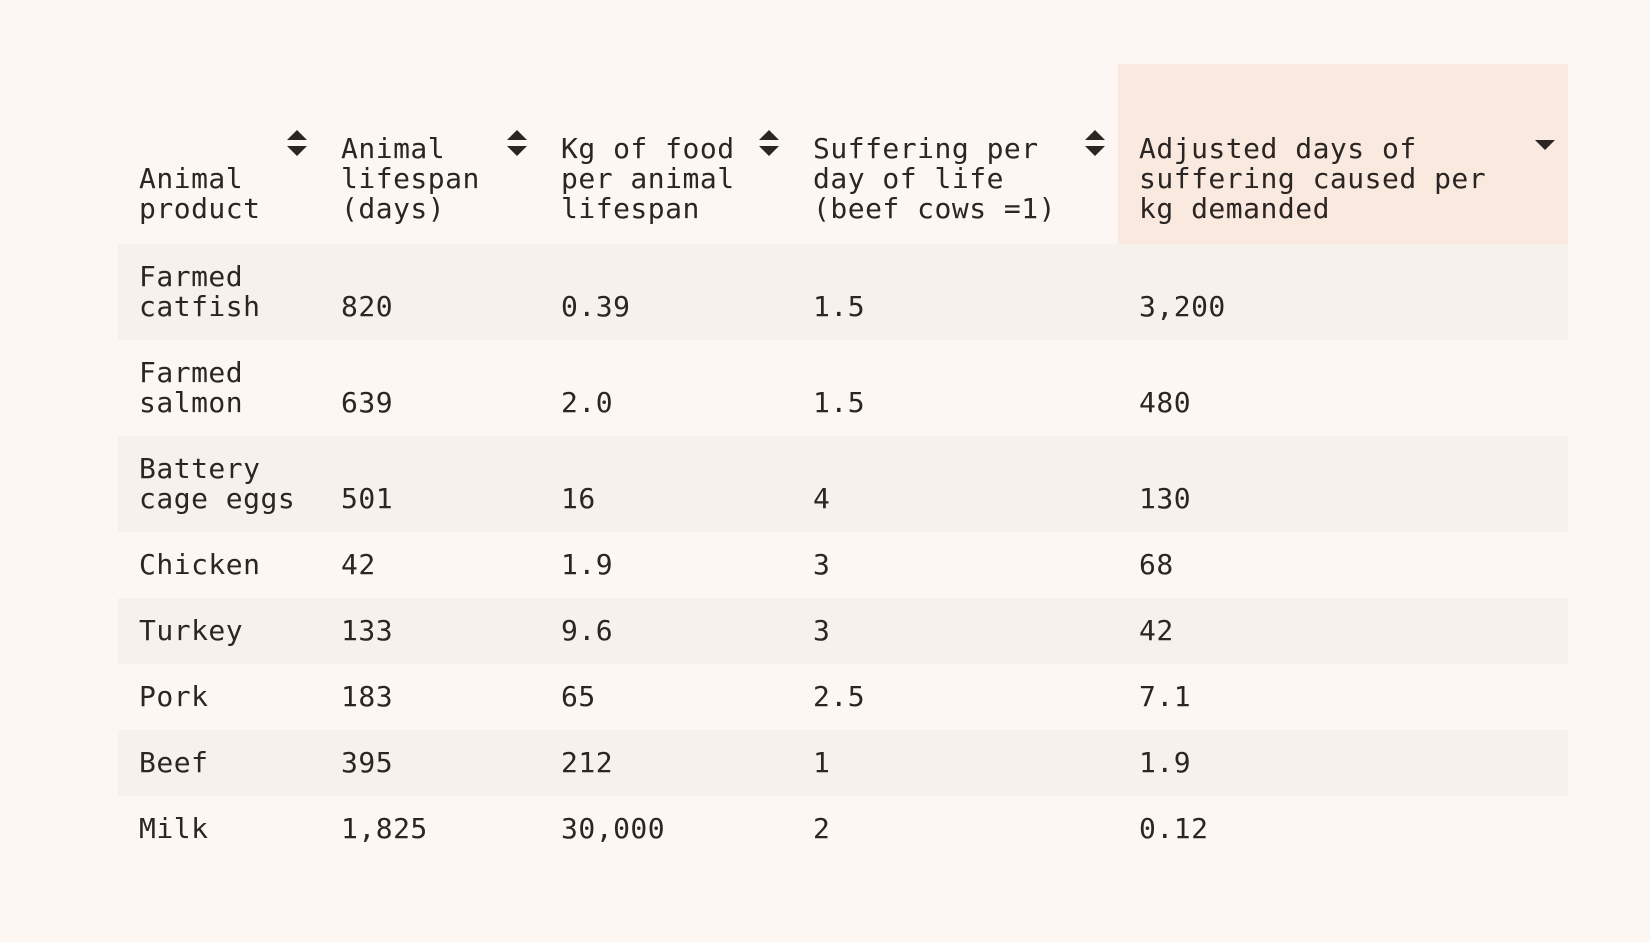 Image resolution: width=1650 pixels, height=942 pixels. What do you see at coordinates (219, 292) in the screenshot?
I see `cell-animal-product: Farmed catfish` at bounding box center [219, 292].